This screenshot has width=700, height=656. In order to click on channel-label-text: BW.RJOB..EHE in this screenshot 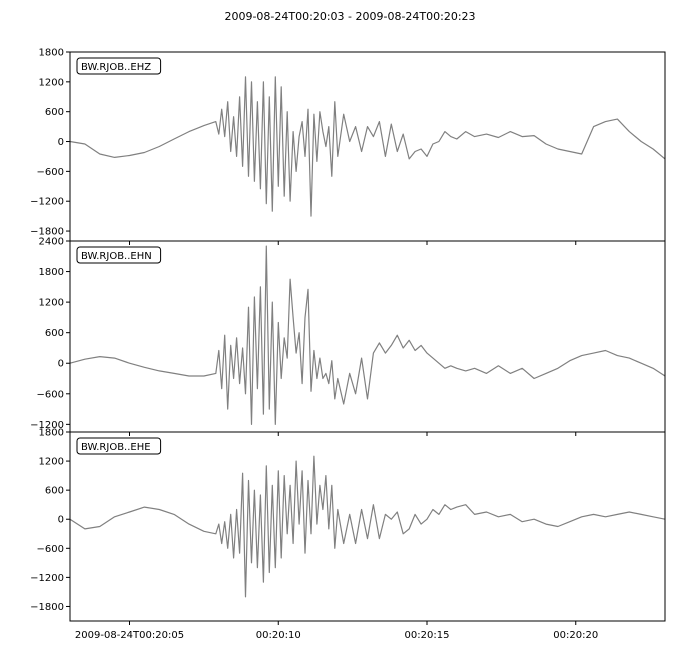, I will do `click(116, 447)`.